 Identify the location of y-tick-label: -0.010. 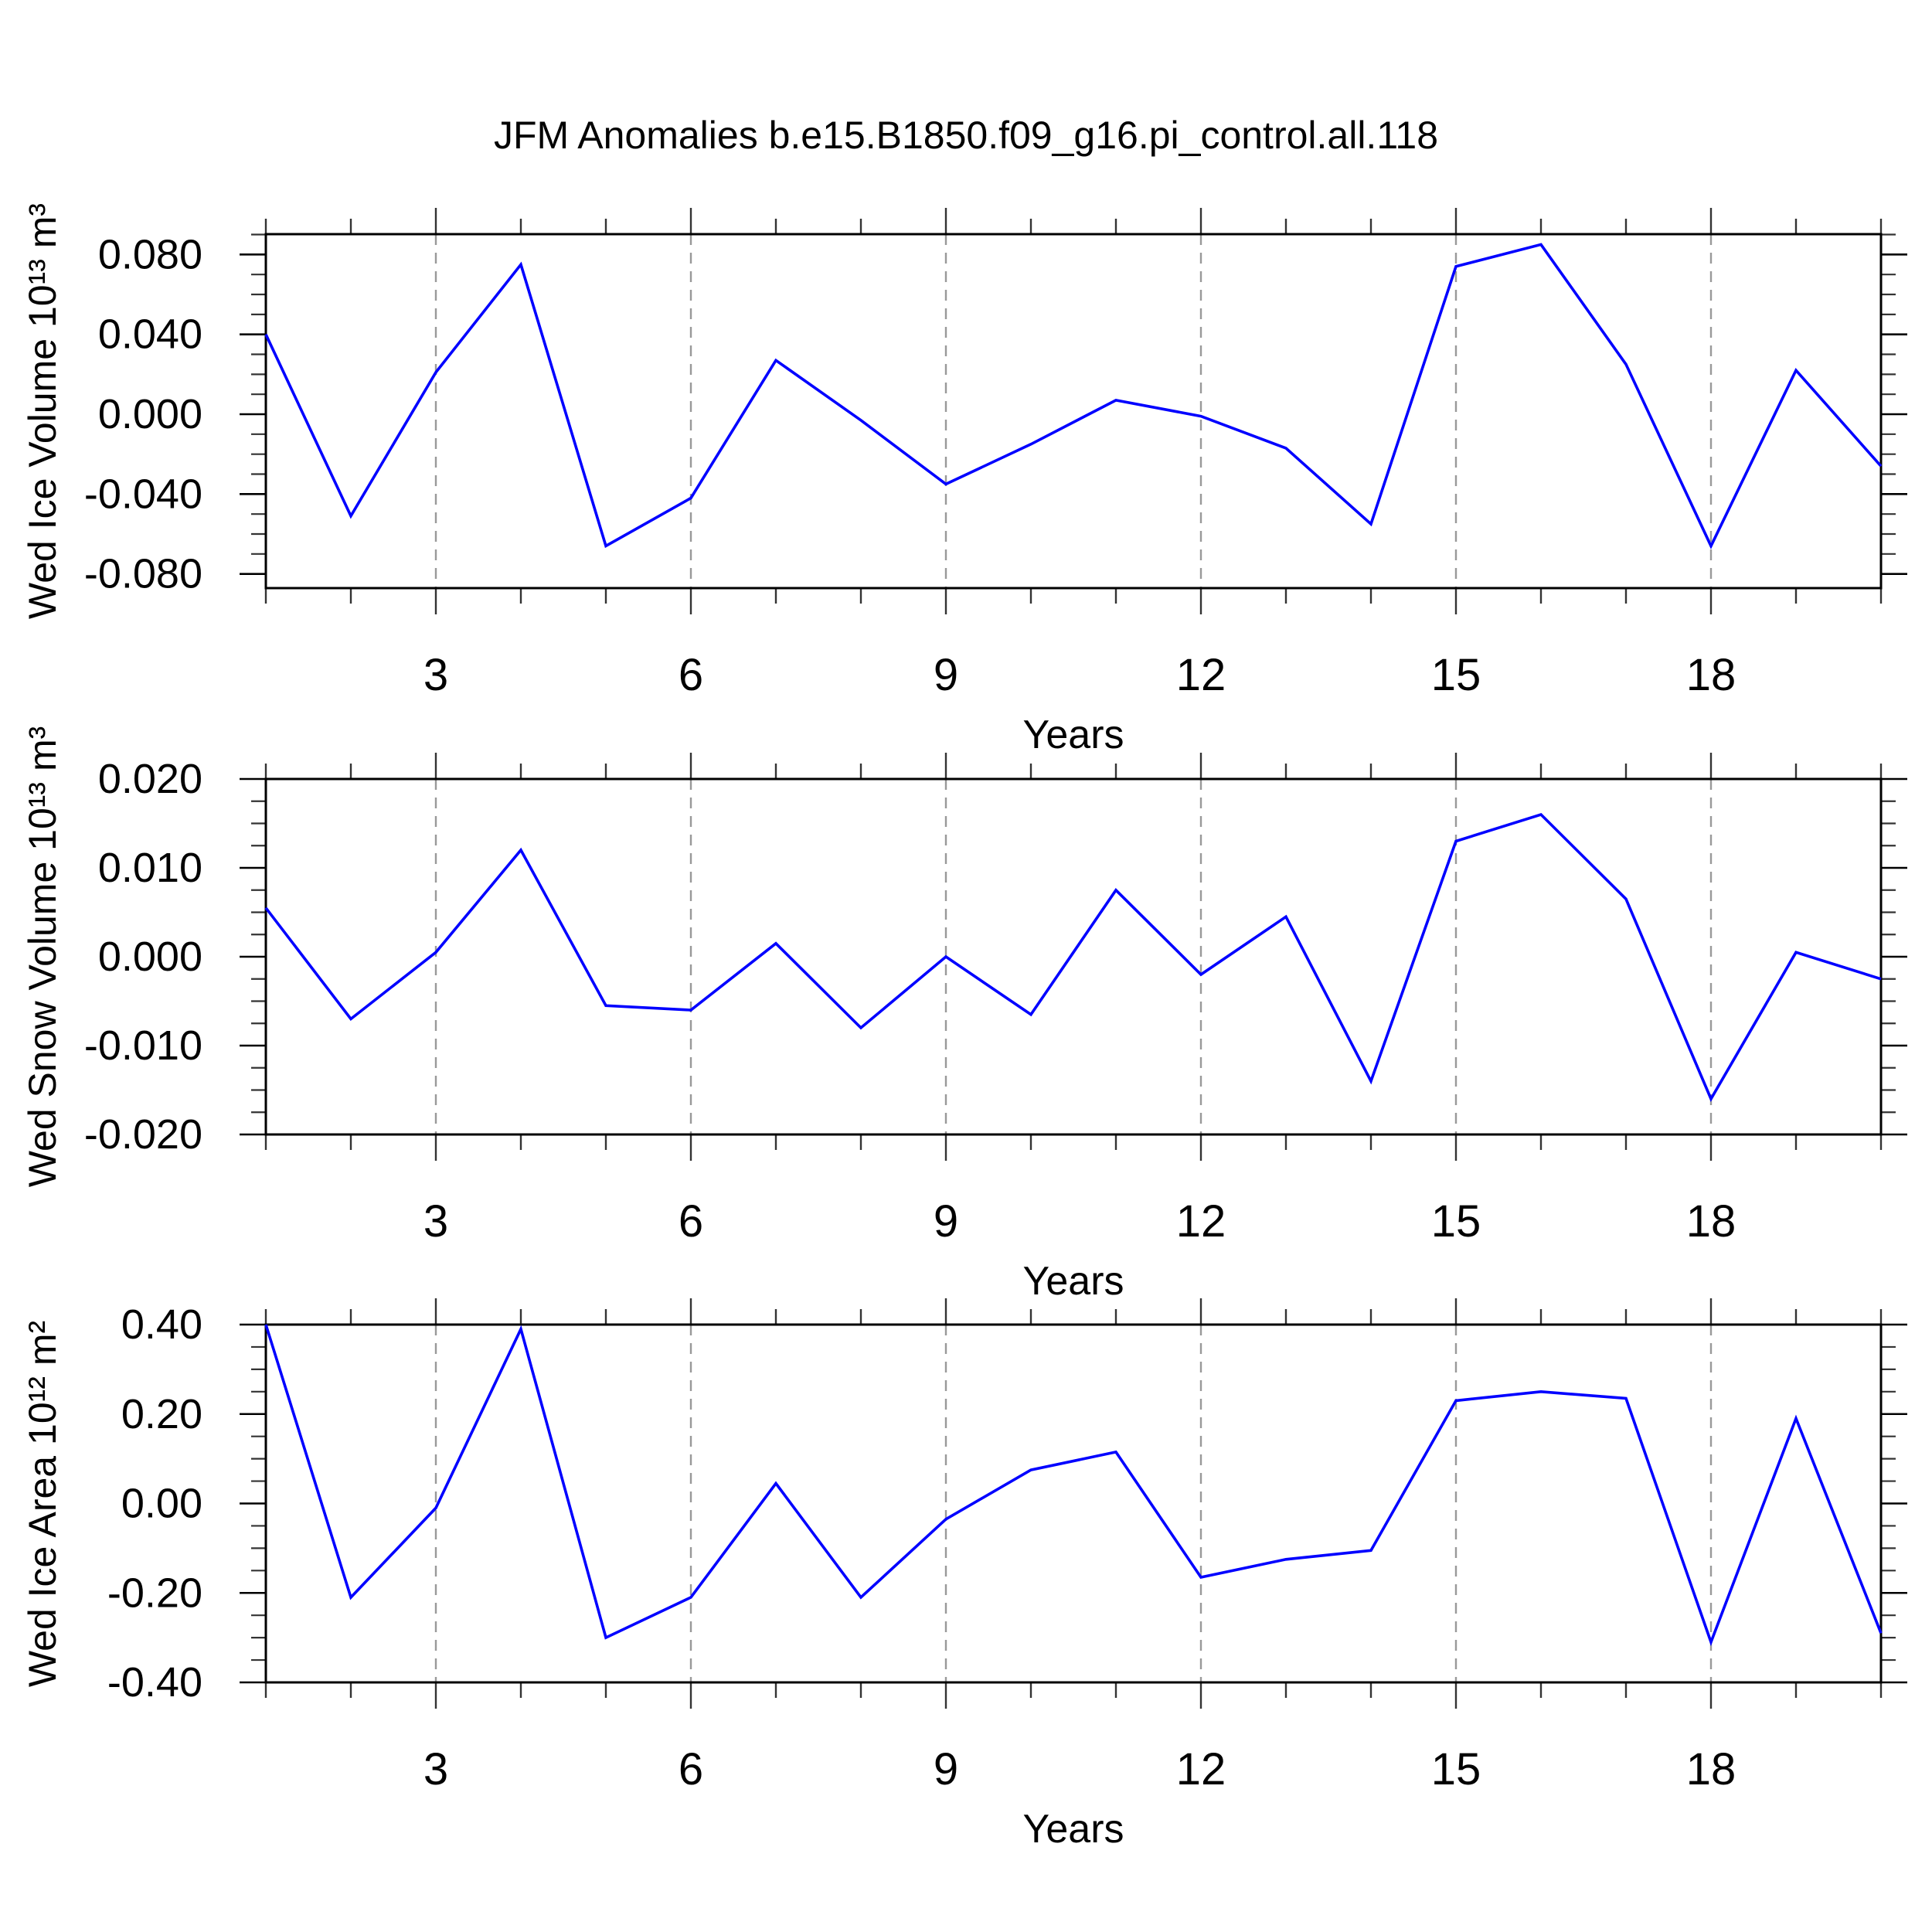
(143, 1045).